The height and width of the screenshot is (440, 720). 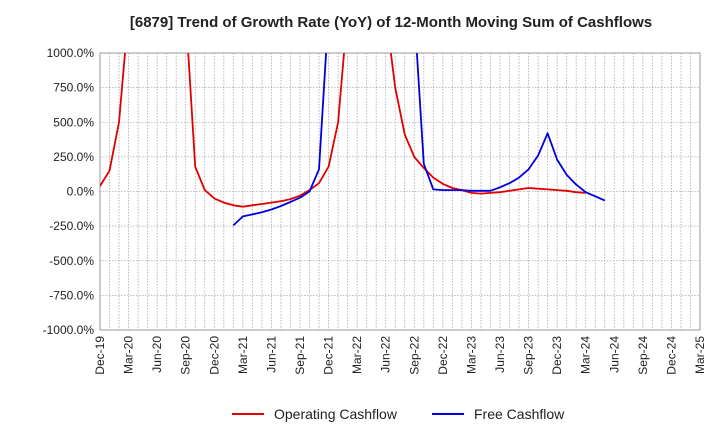 I want to click on legend-label: Operating Cashflow, so click(x=336, y=414).